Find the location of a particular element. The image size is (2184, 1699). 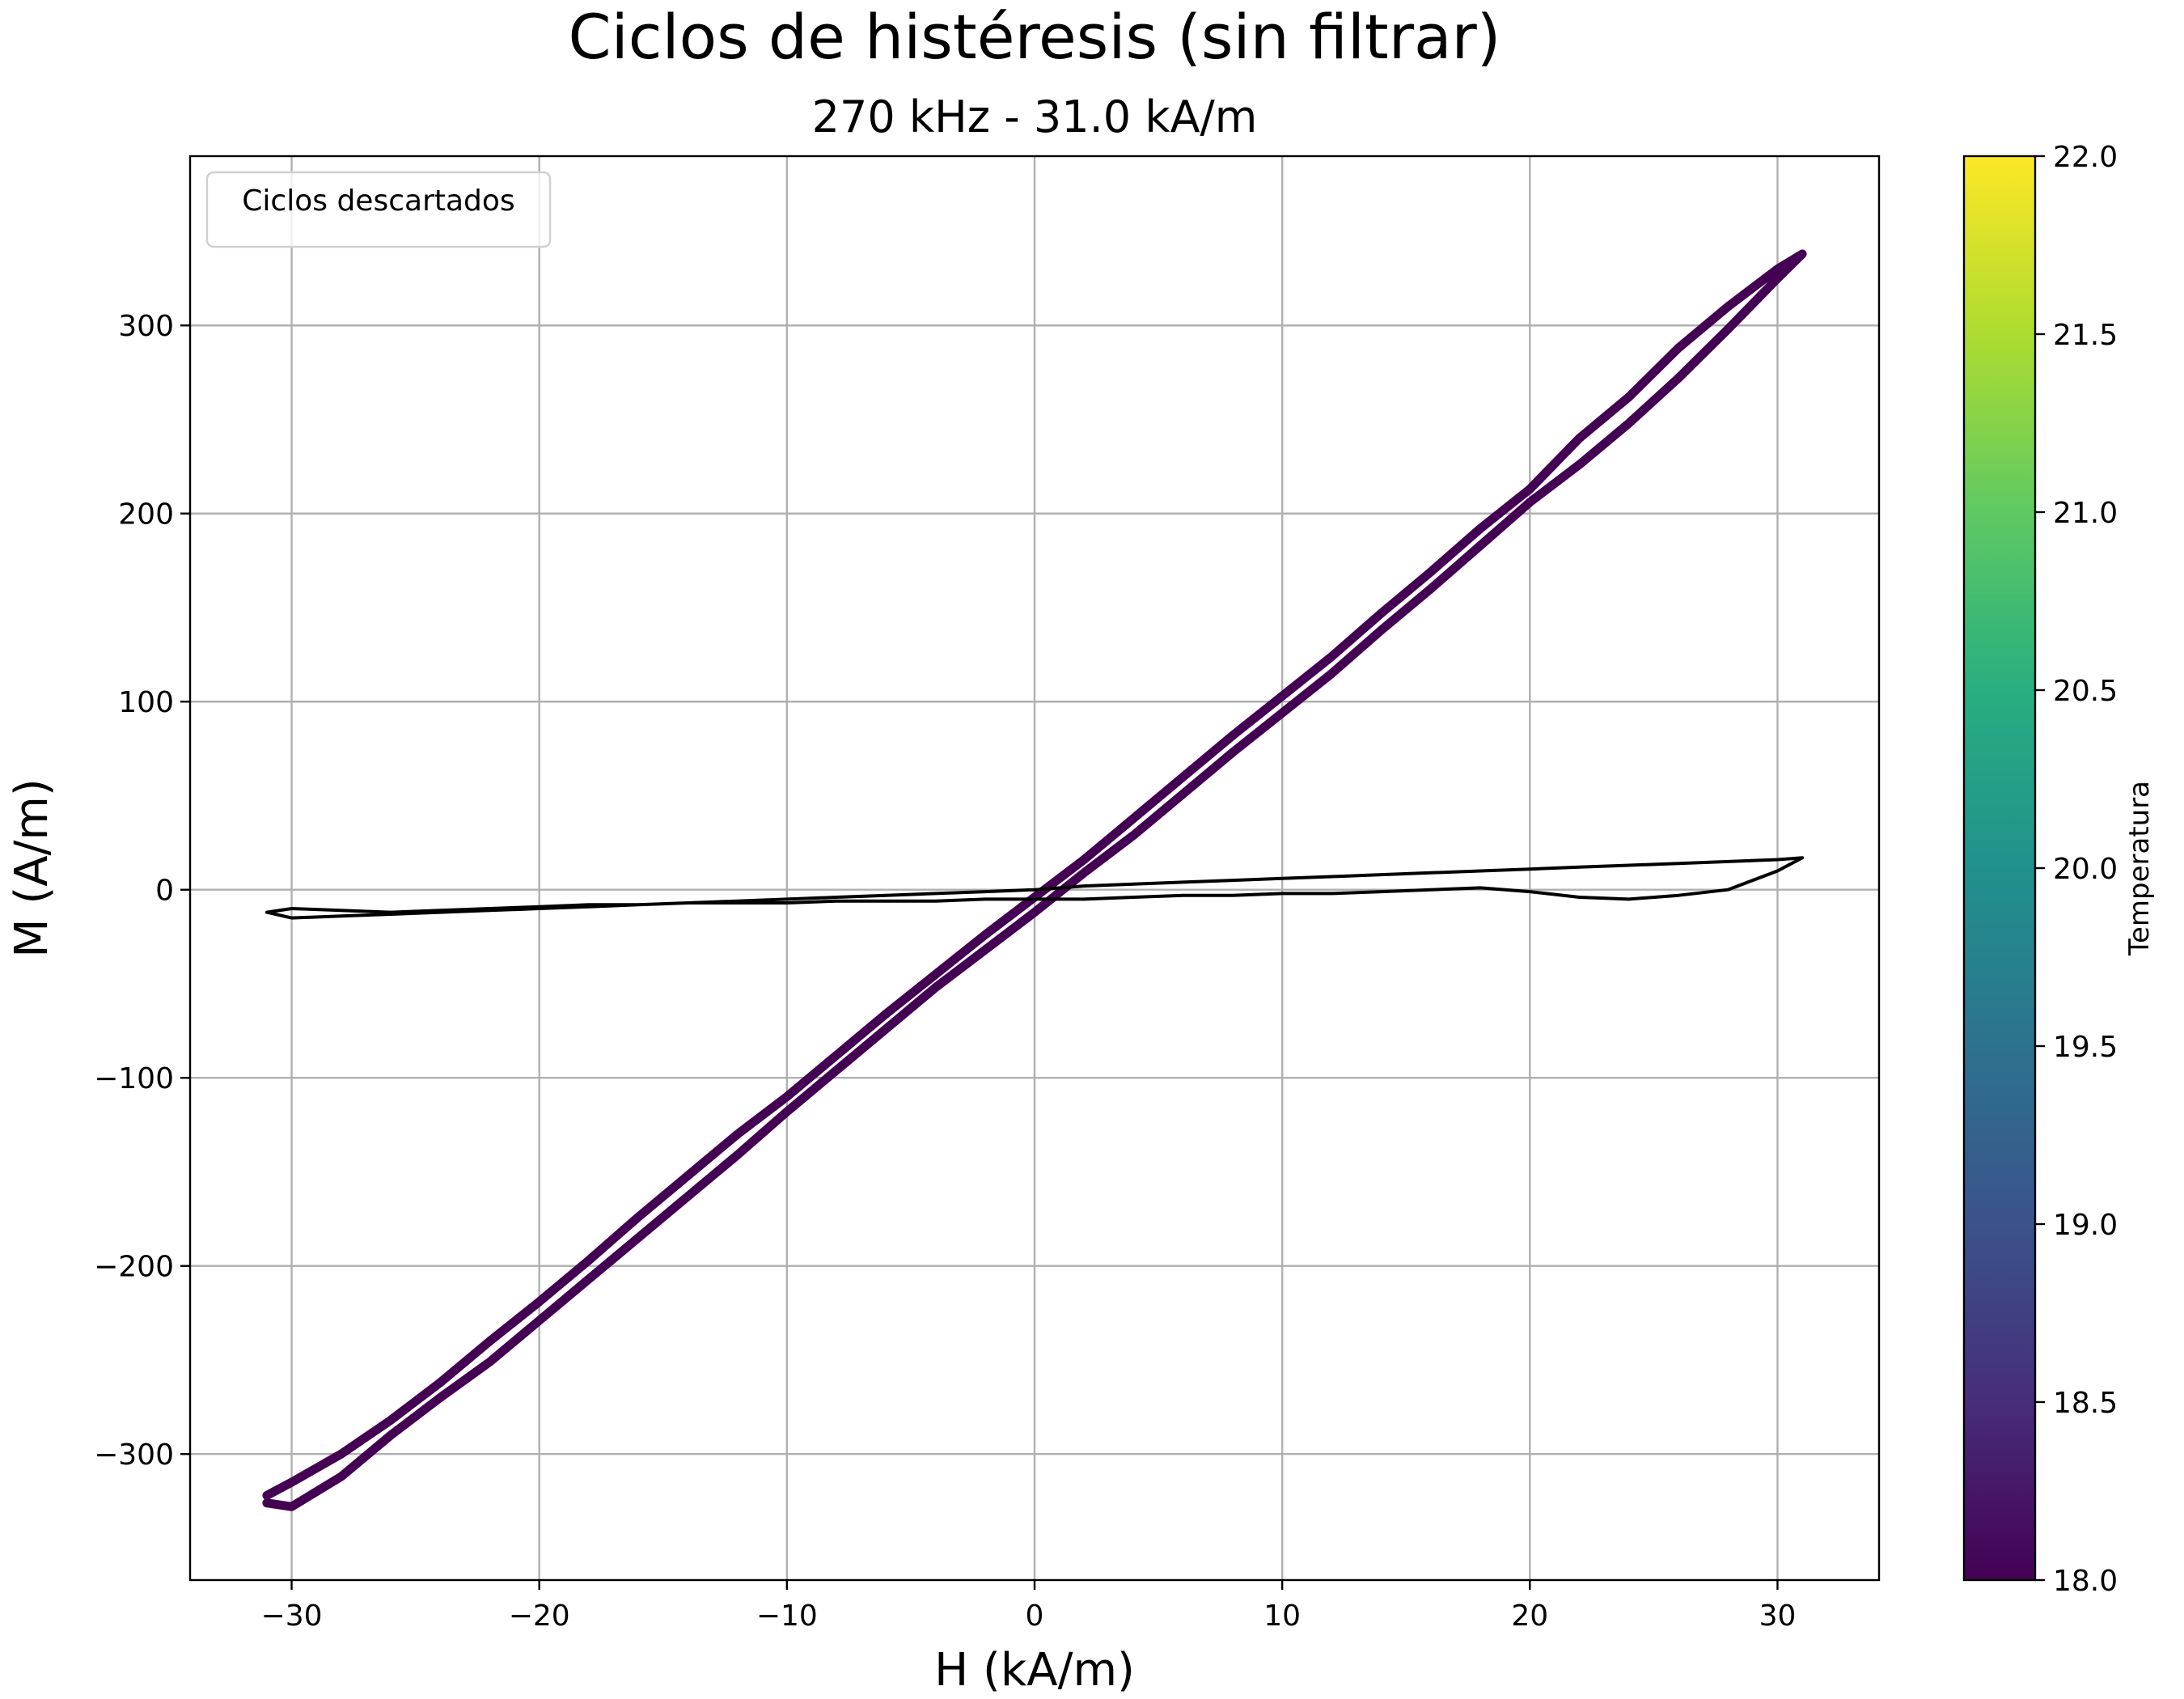

y-tick-label: 100 is located at coordinates (146, 702).